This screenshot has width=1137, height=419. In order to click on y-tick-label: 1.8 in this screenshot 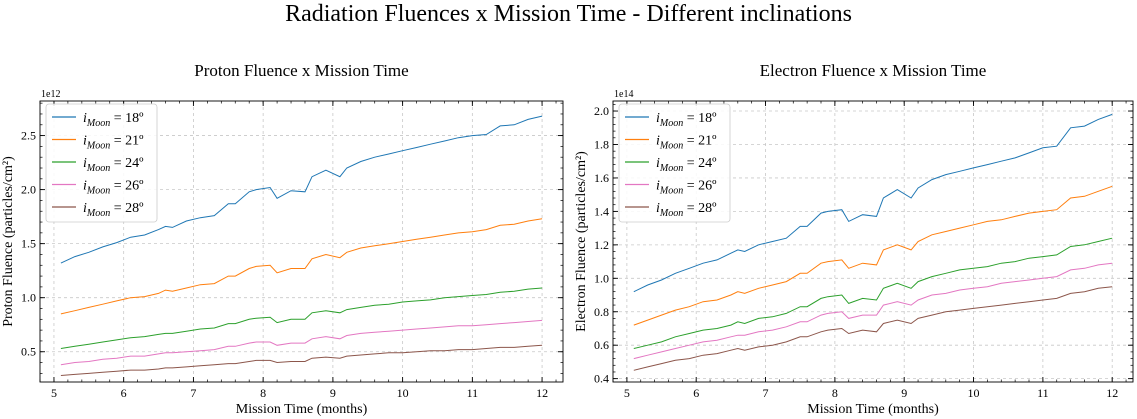, I will do `click(601, 144)`.